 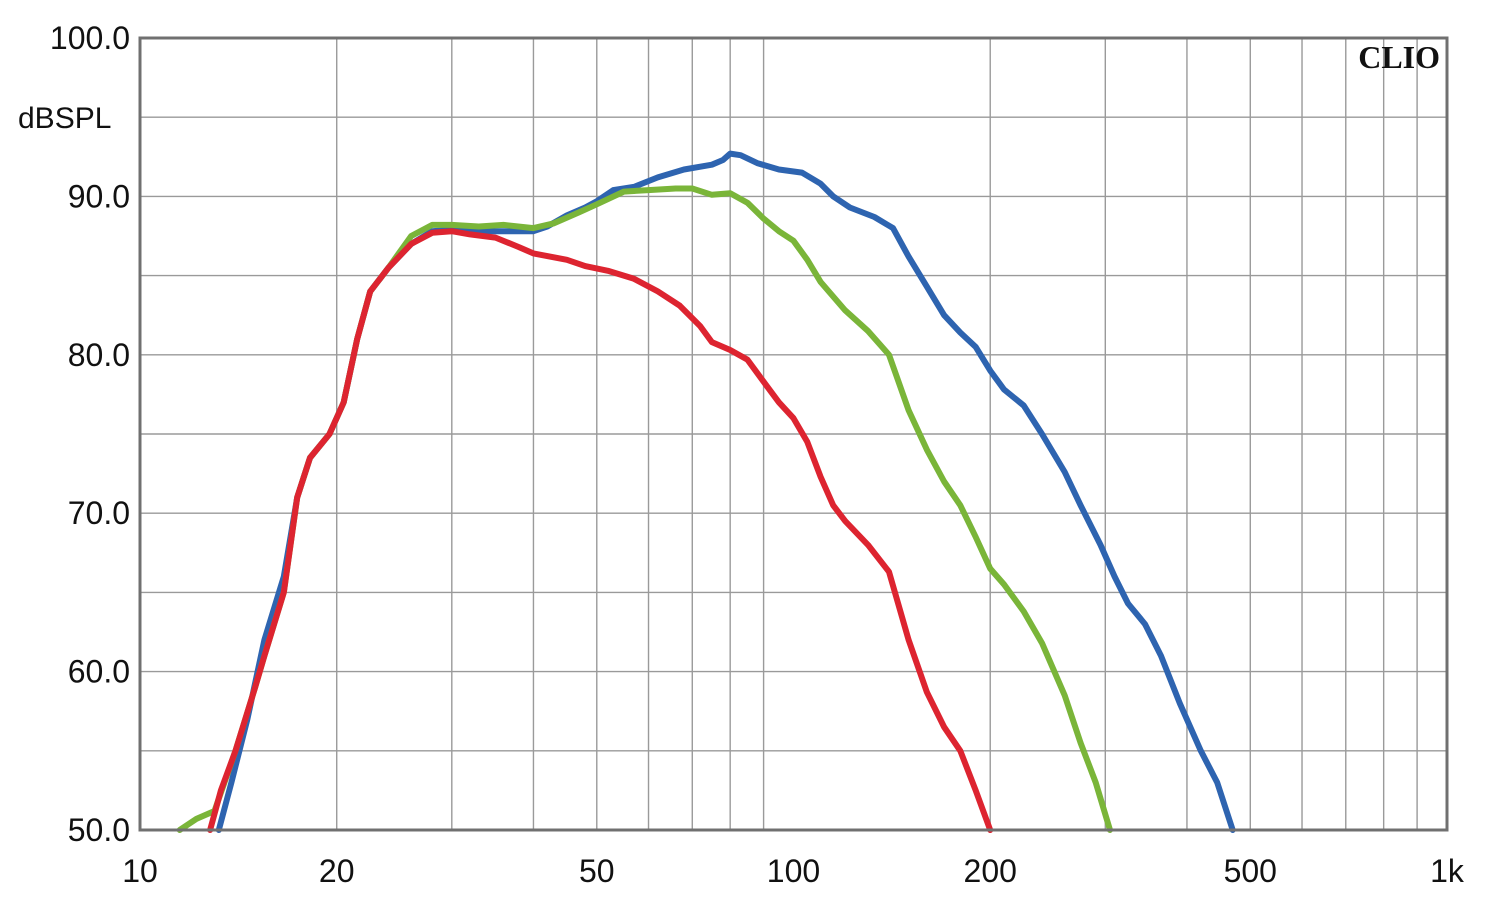 What do you see at coordinates (990, 871) in the screenshot?
I see `x-tick-label: 200` at bounding box center [990, 871].